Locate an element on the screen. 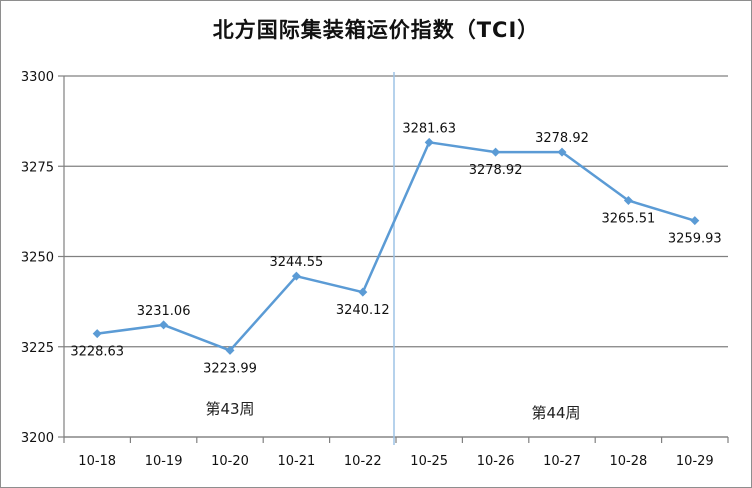 The height and width of the screenshot is (488, 752). y-axis-ticks: 3200 3225 3250 3275 3300 is located at coordinates (37, 258).